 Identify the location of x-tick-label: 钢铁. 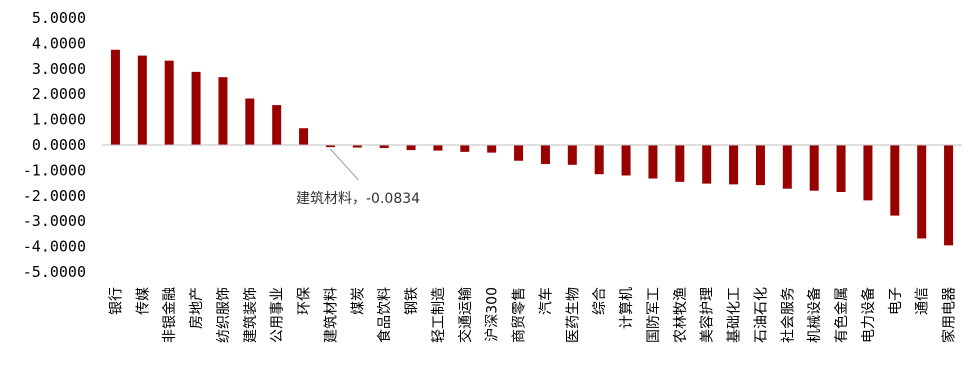
(412, 301).